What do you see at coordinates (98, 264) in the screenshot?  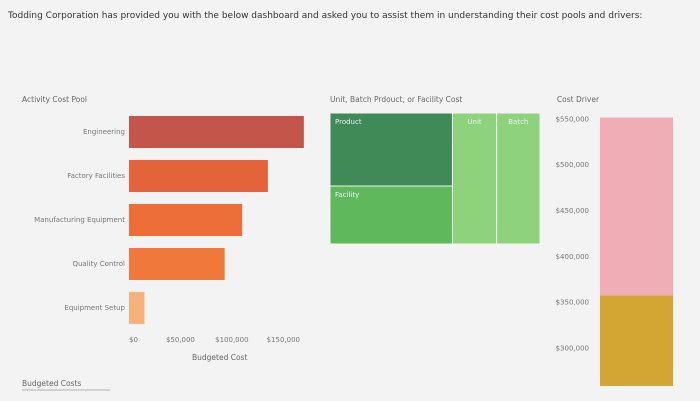 I see `y-tick-label: Quality Control` at bounding box center [98, 264].